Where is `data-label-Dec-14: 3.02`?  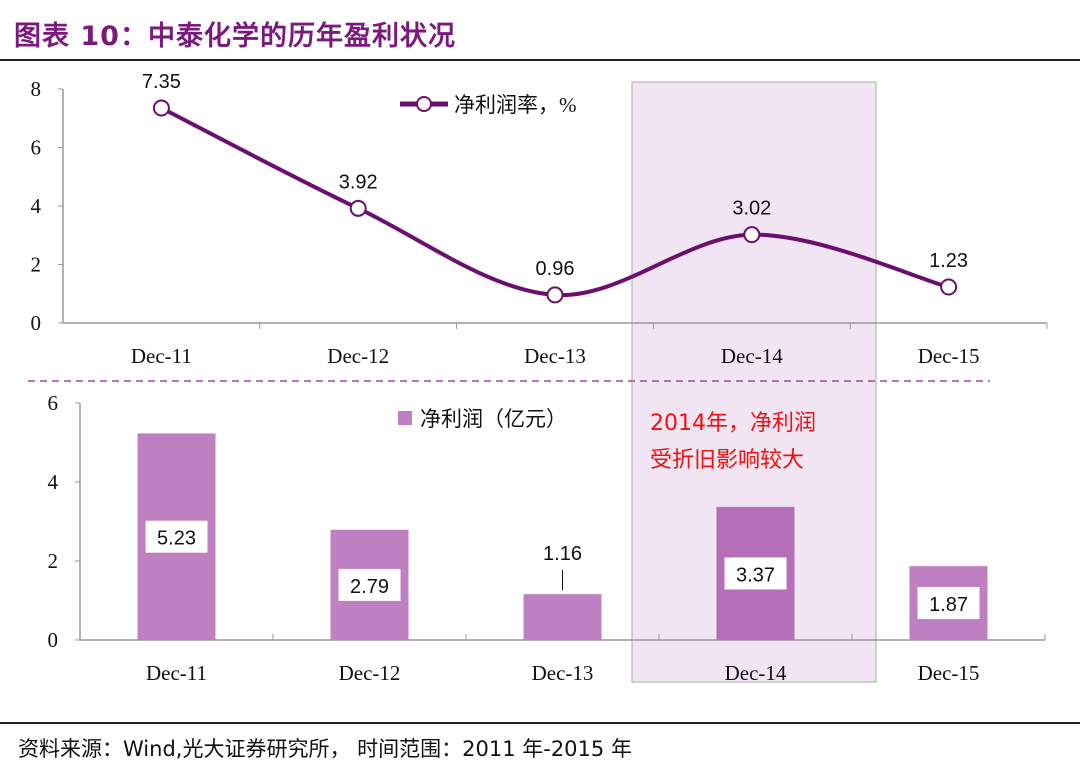
data-label-Dec-14: 3.02 is located at coordinates (751, 209).